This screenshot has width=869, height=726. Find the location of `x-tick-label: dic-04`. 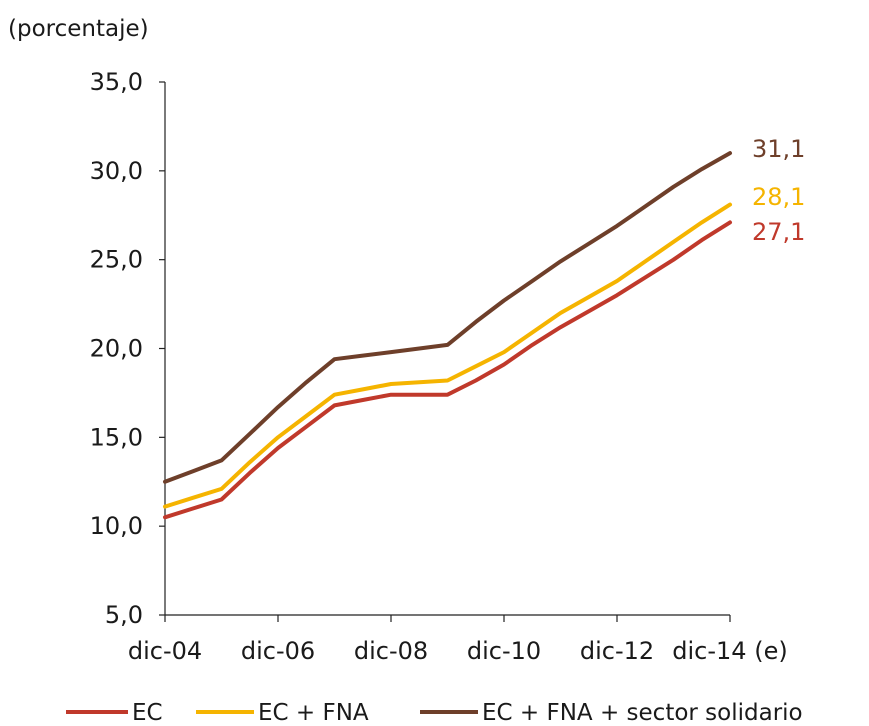

x-tick-label: dic-04 is located at coordinates (165, 651).